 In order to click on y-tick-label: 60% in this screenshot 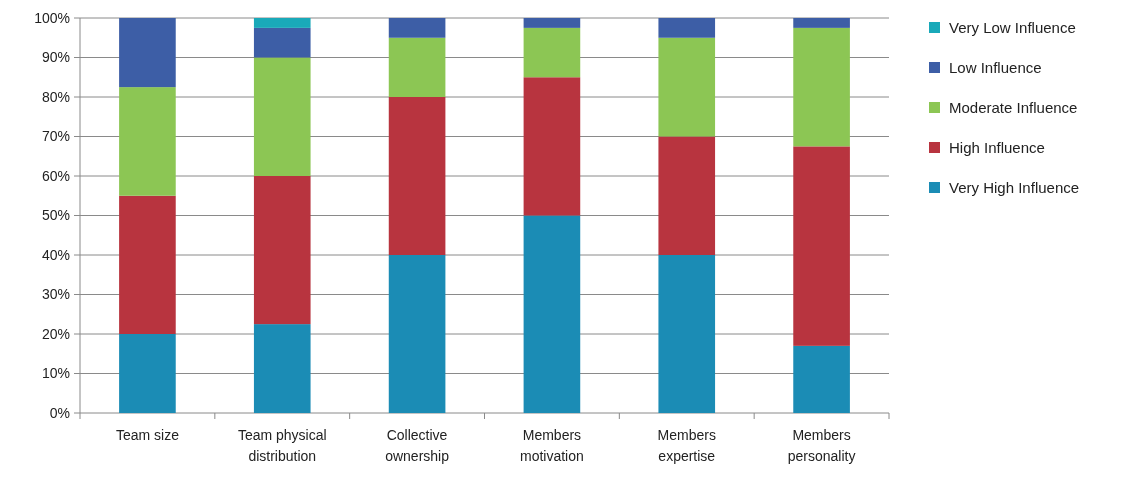, I will do `click(55, 175)`.